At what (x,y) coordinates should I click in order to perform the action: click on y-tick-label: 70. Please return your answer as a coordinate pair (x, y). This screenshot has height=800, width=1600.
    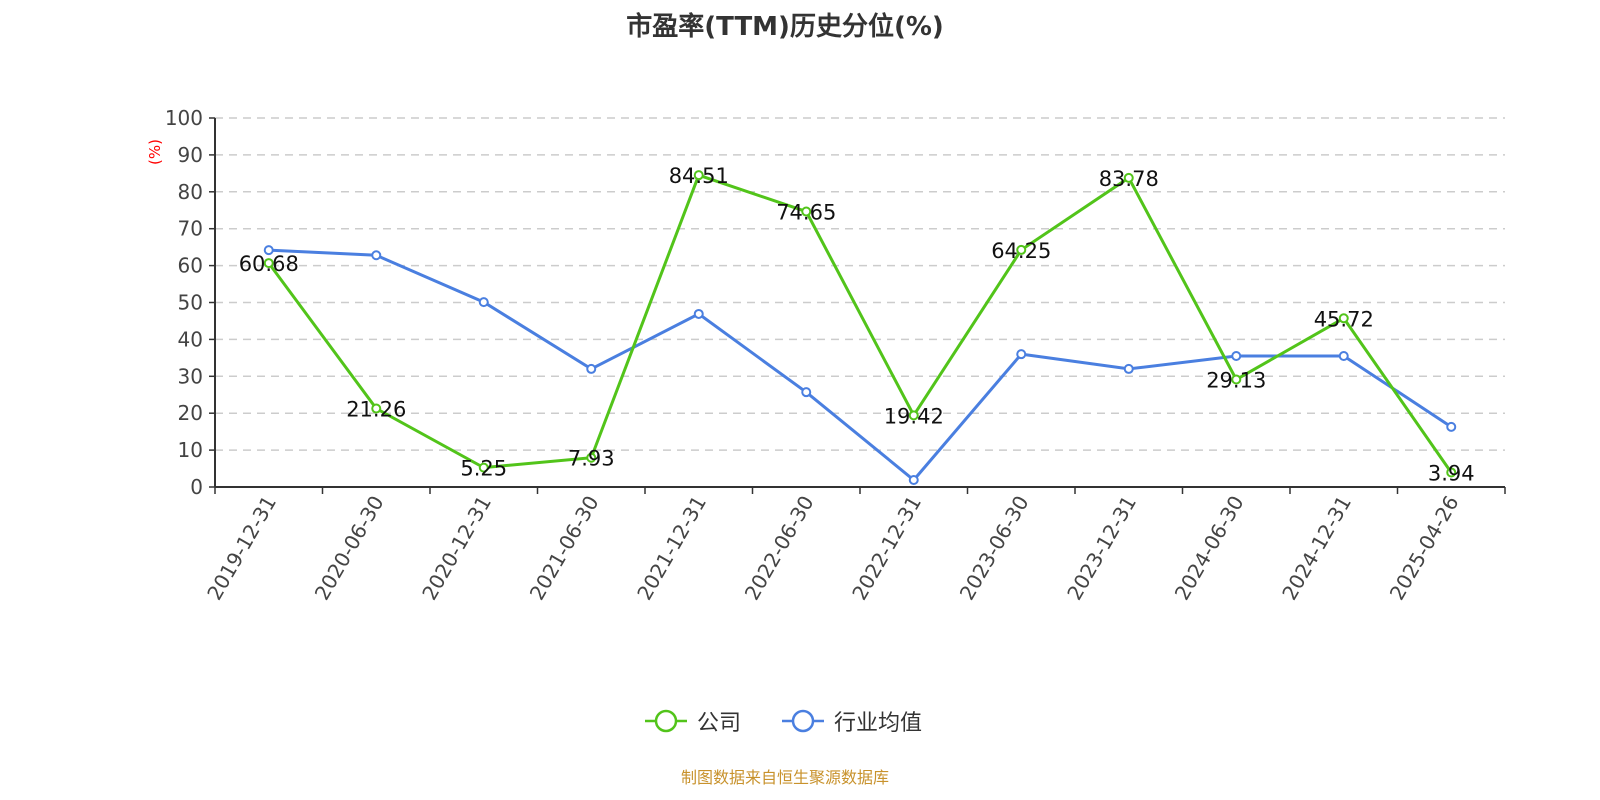
    Looking at the image, I should click on (190, 229).